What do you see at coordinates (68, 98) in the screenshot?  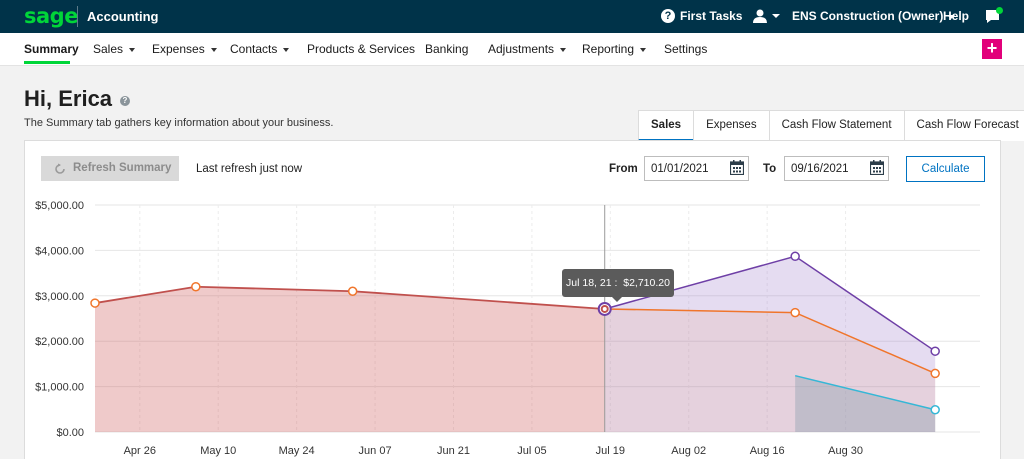 I see `page-title: Hi, Erica` at bounding box center [68, 98].